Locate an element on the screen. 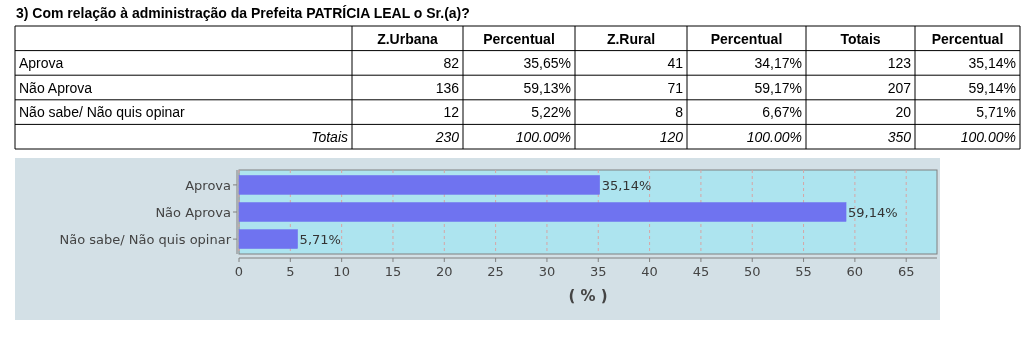 This screenshot has height=344, width=1029. x-tick-label: 50 is located at coordinates (752, 271).